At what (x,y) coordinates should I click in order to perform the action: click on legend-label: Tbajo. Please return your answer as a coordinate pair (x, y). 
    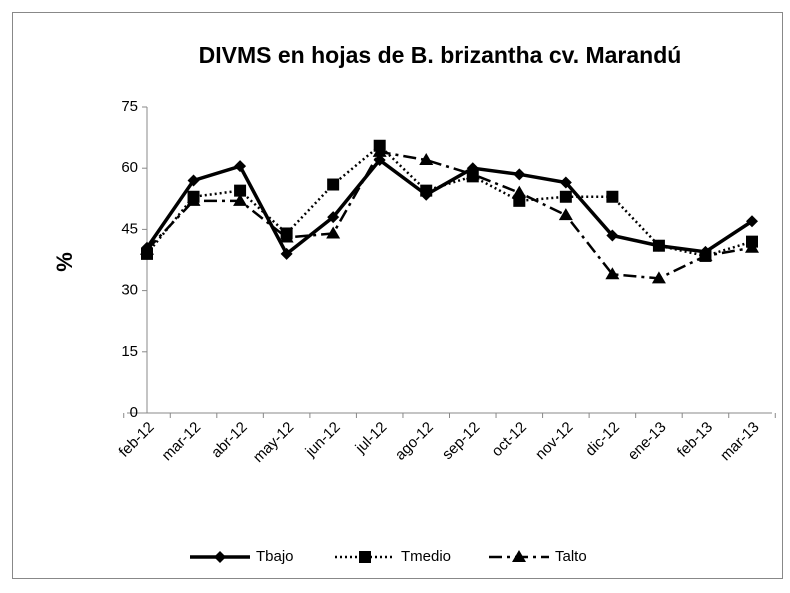
    Looking at the image, I should click on (275, 556).